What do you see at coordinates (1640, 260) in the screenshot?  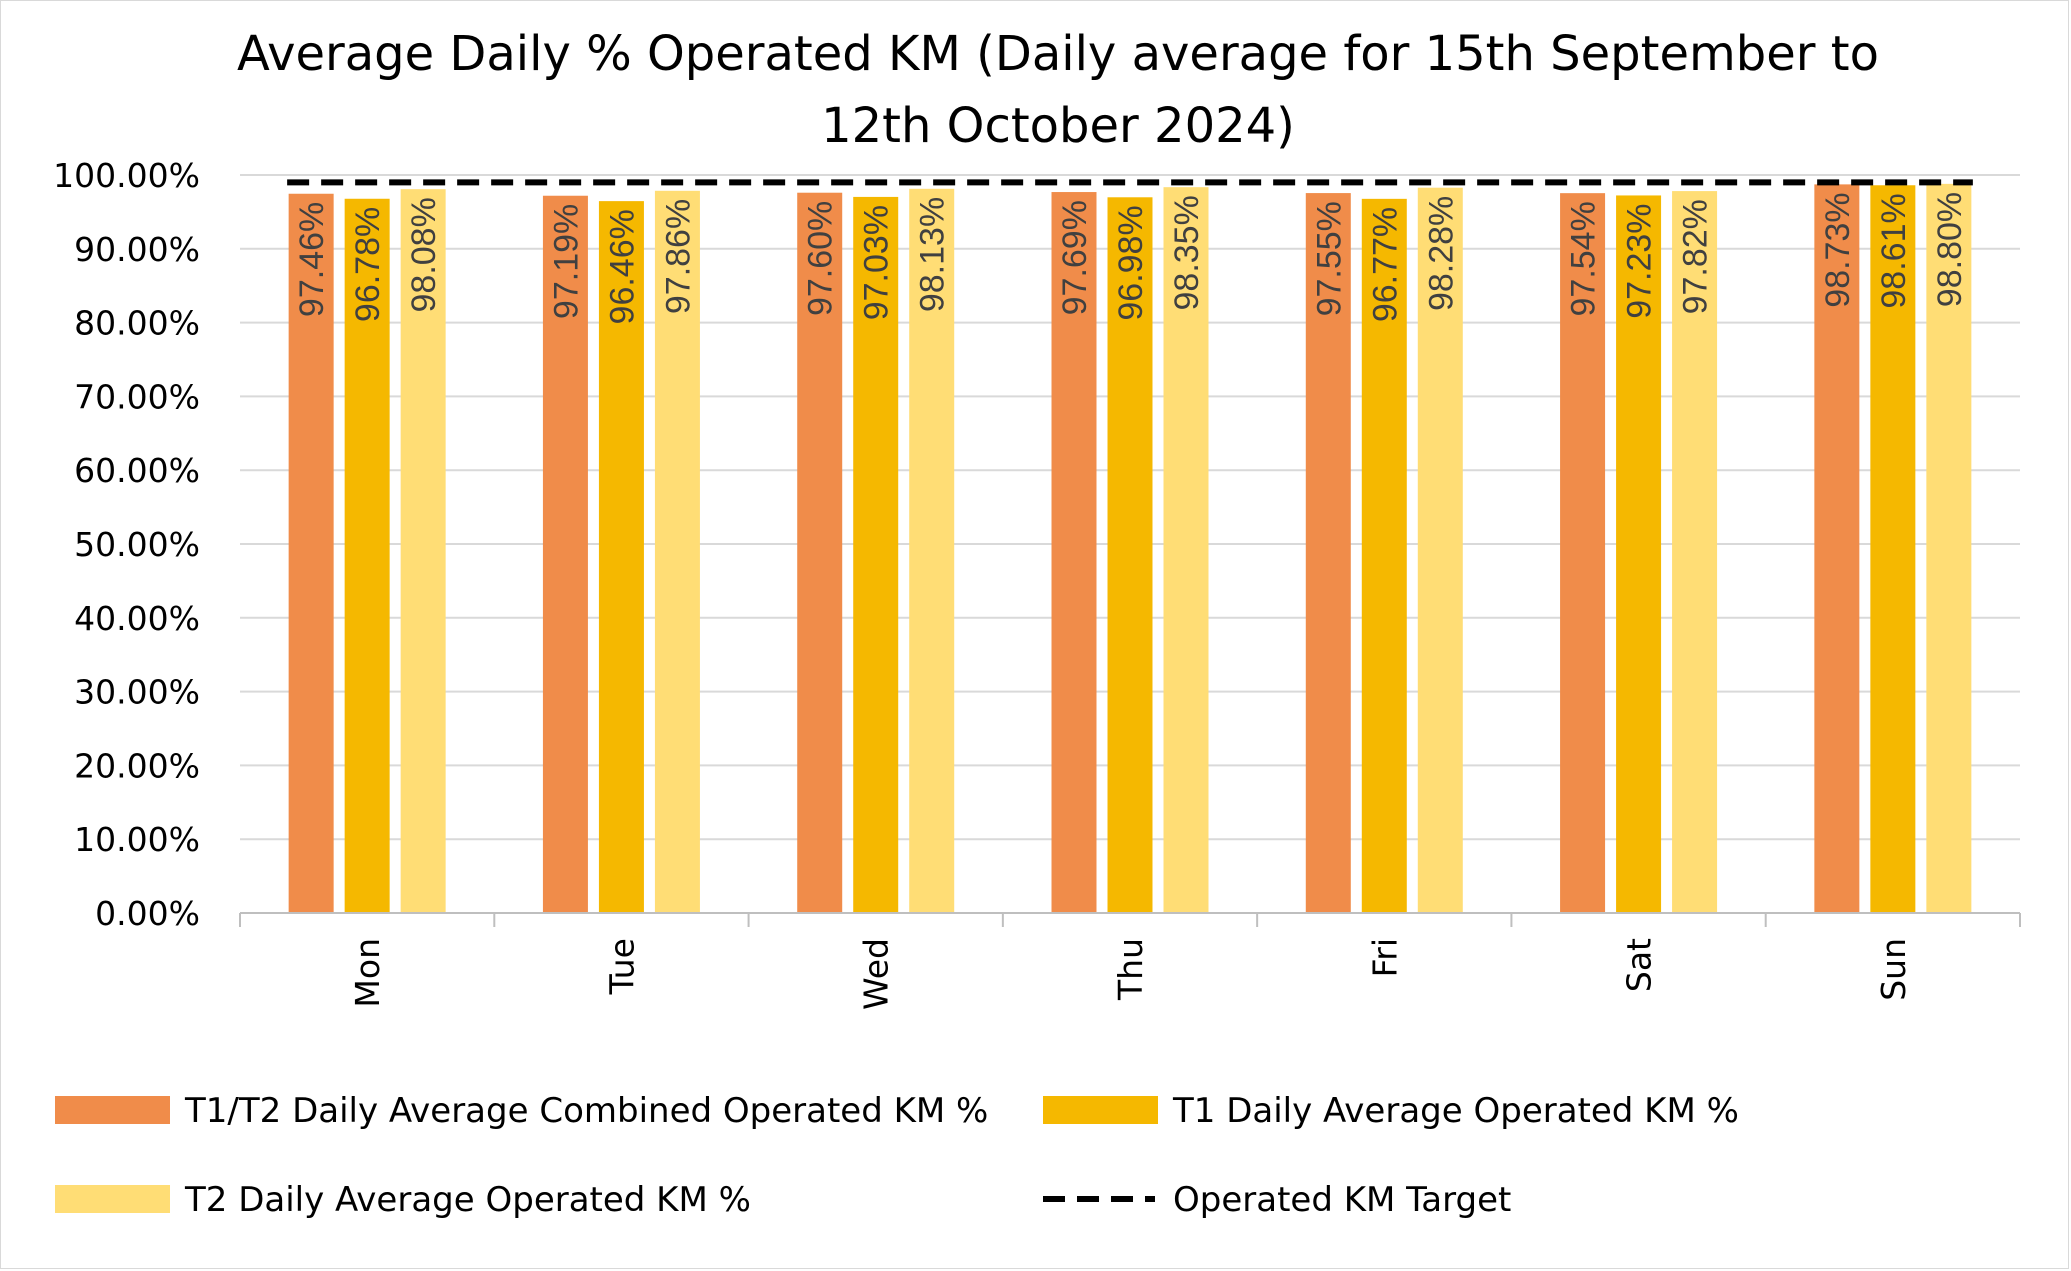 I see `data-label: 97.23%` at bounding box center [1640, 260].